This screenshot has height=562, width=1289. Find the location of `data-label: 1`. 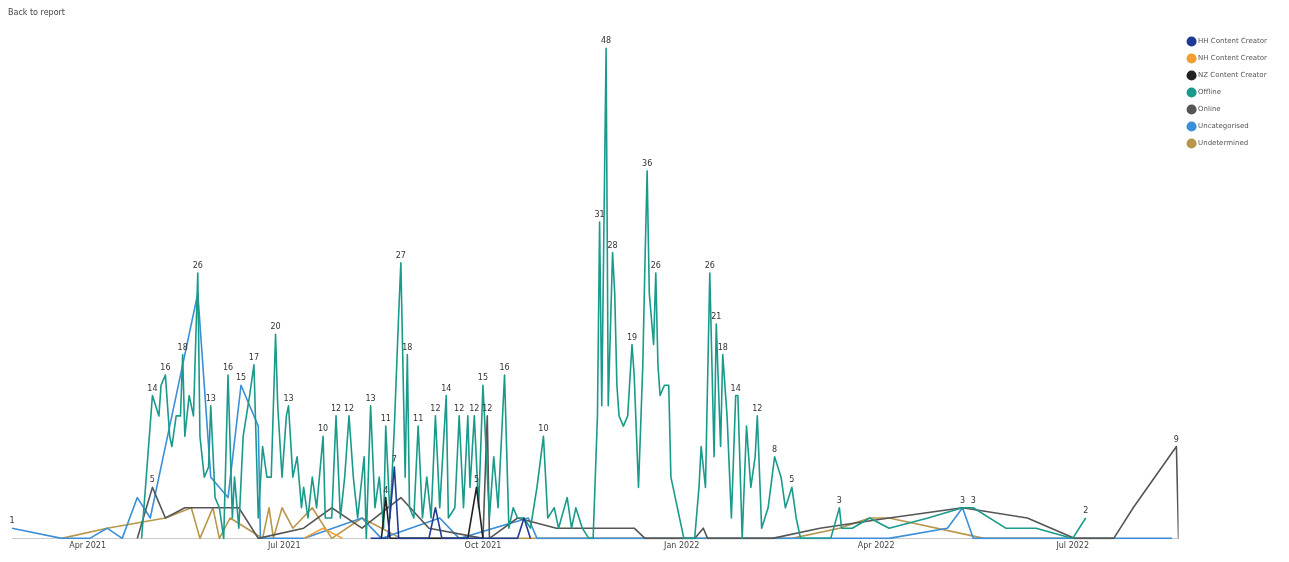

data-label: 1 is located at coordinates (12, 521).